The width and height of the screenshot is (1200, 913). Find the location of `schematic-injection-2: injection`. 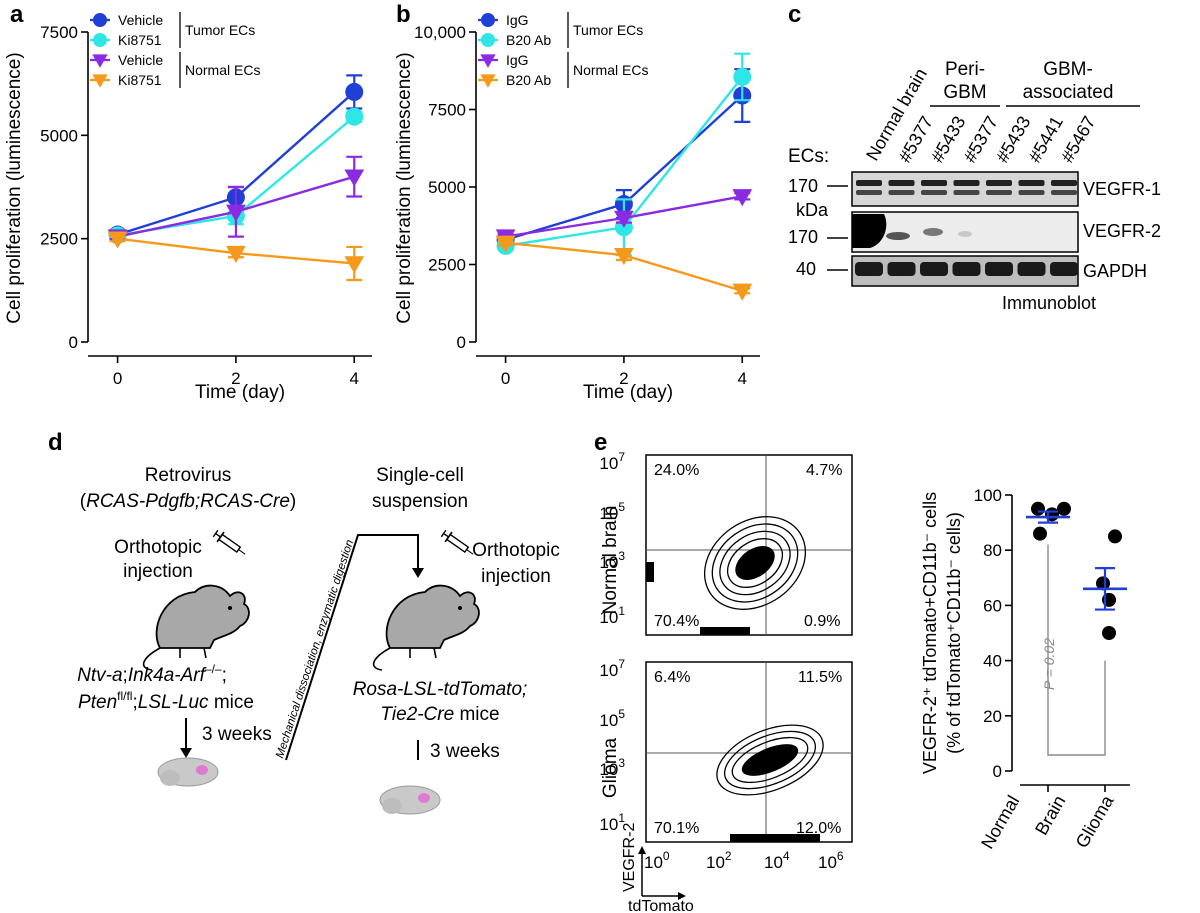

schematic-injection-2: injection is located at coordinates (516, 576).